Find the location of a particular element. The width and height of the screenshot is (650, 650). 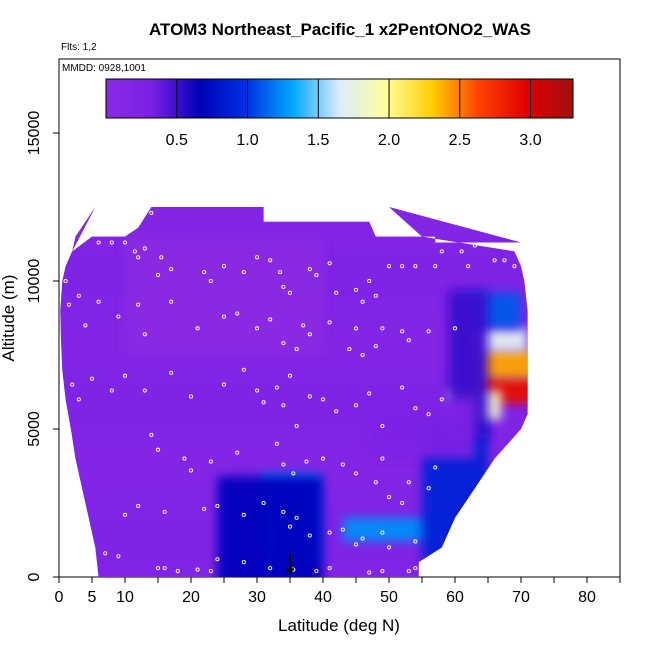

x-tick-label: 20 is located at coordinates (191, 597).